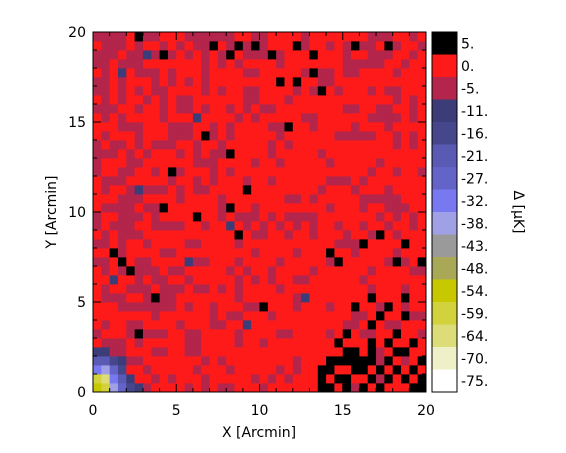 The height and width of the screenshot is (453, 566). I want to click on colorbar-swatch, so click(444, 88).